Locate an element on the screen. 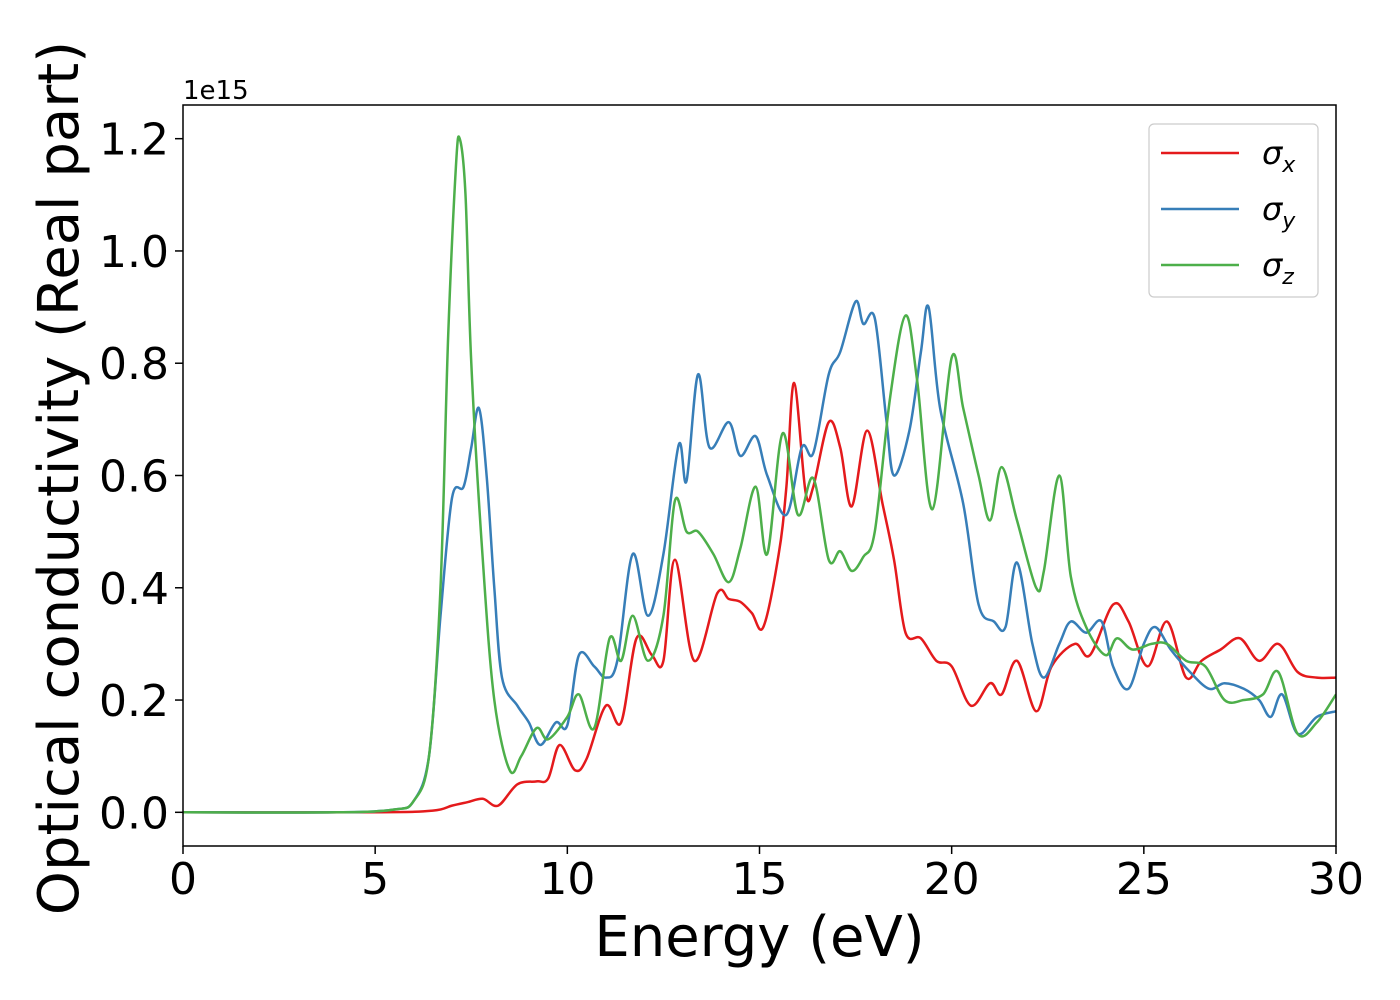  x-tick-label: 30 is located at coordinates (1336, 879).